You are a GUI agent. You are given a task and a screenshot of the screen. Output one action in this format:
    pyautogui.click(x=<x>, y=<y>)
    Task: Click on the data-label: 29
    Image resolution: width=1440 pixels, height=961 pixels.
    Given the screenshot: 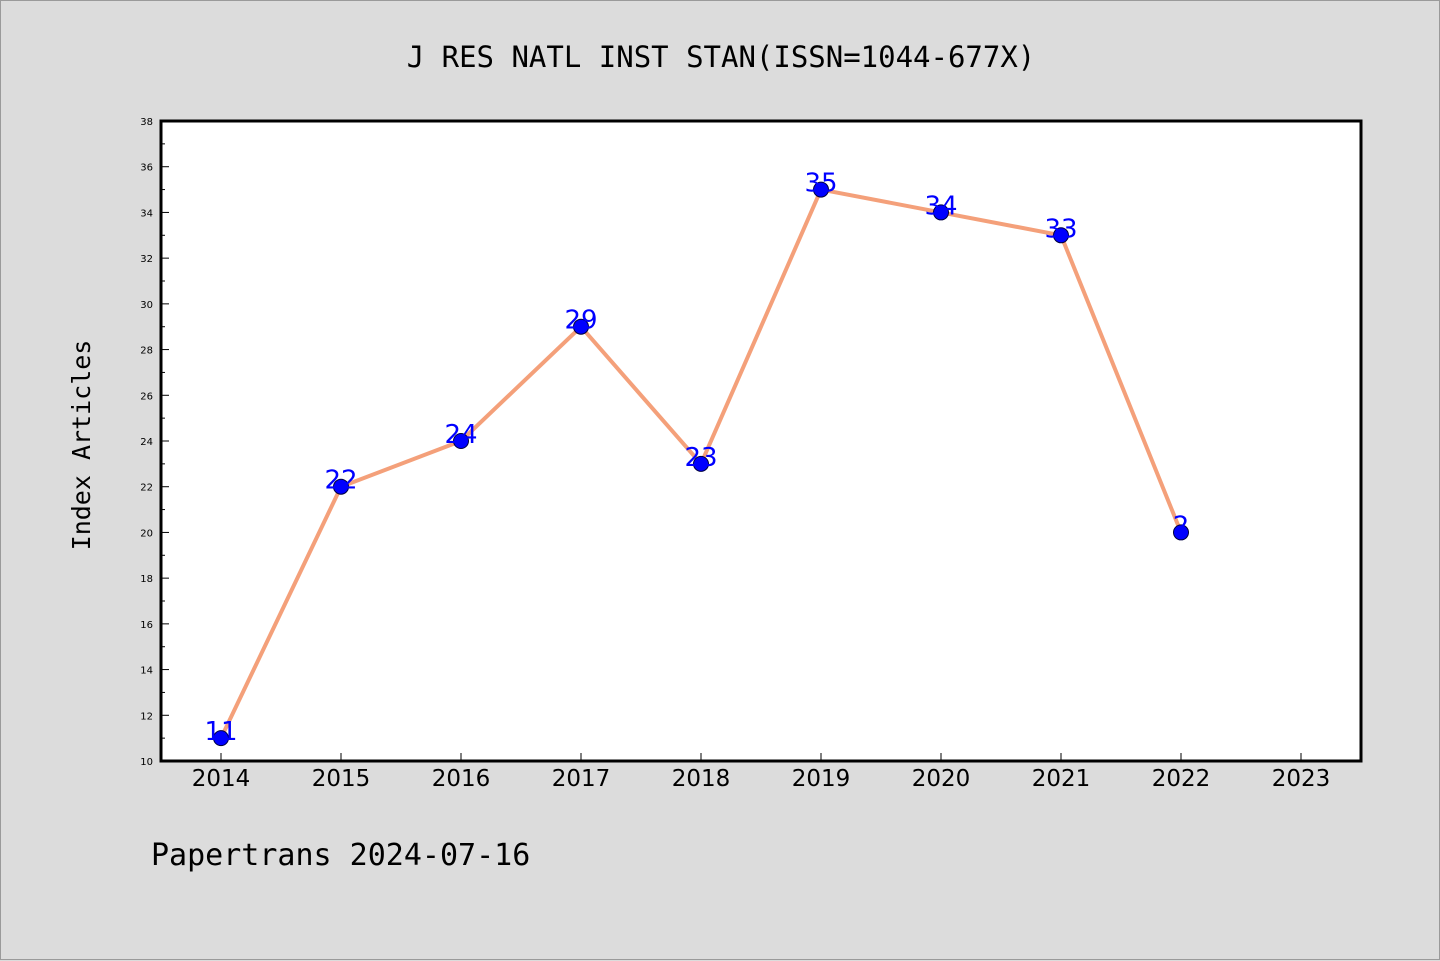 What is the action you would take?
    pyautogui.click(x=580, y=321)
    